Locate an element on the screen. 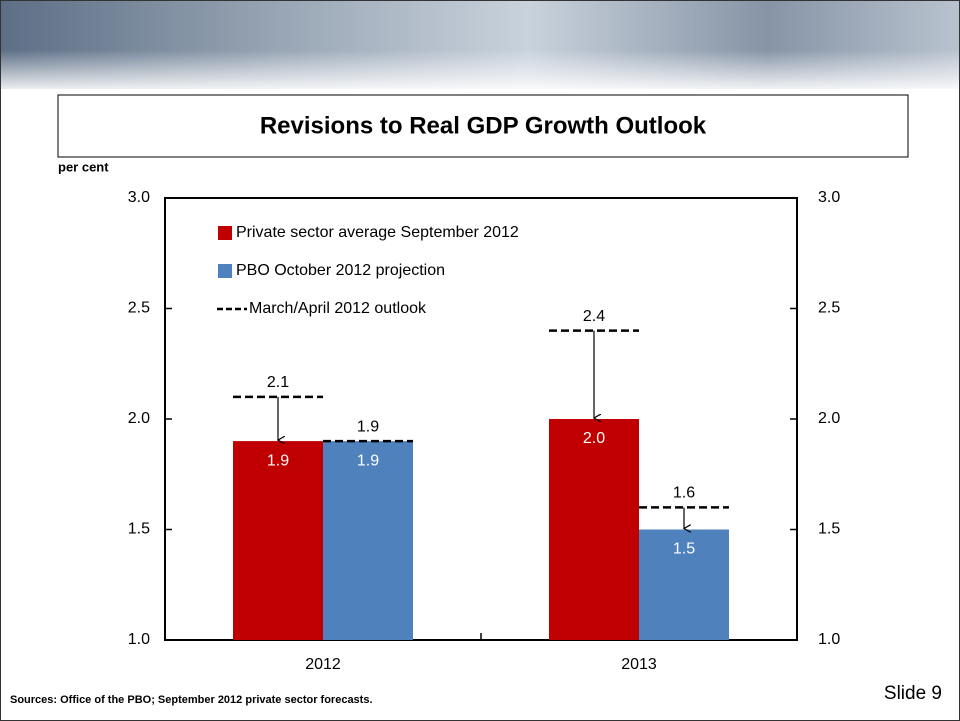  y2-tick-label: 1.0 is located at coordinates (829, 639).